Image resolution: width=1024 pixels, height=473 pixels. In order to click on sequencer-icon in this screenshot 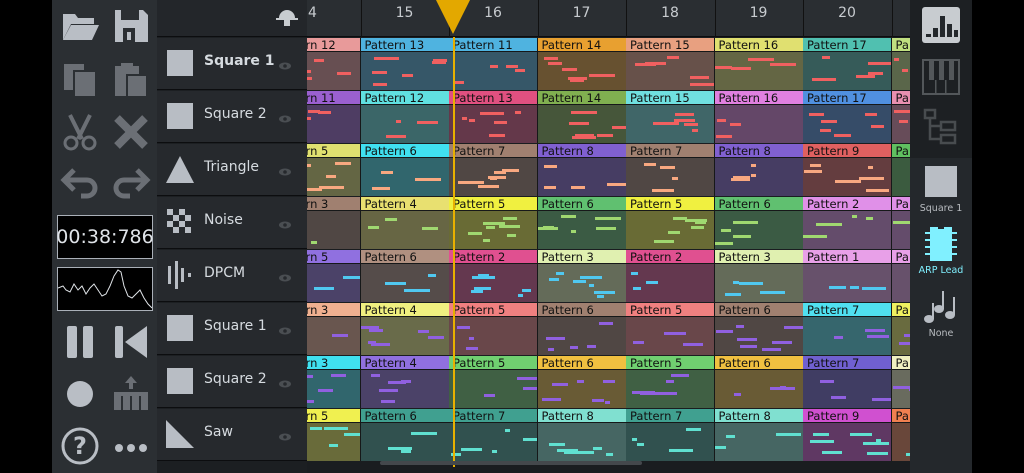, I will do `click(941, 25)`.